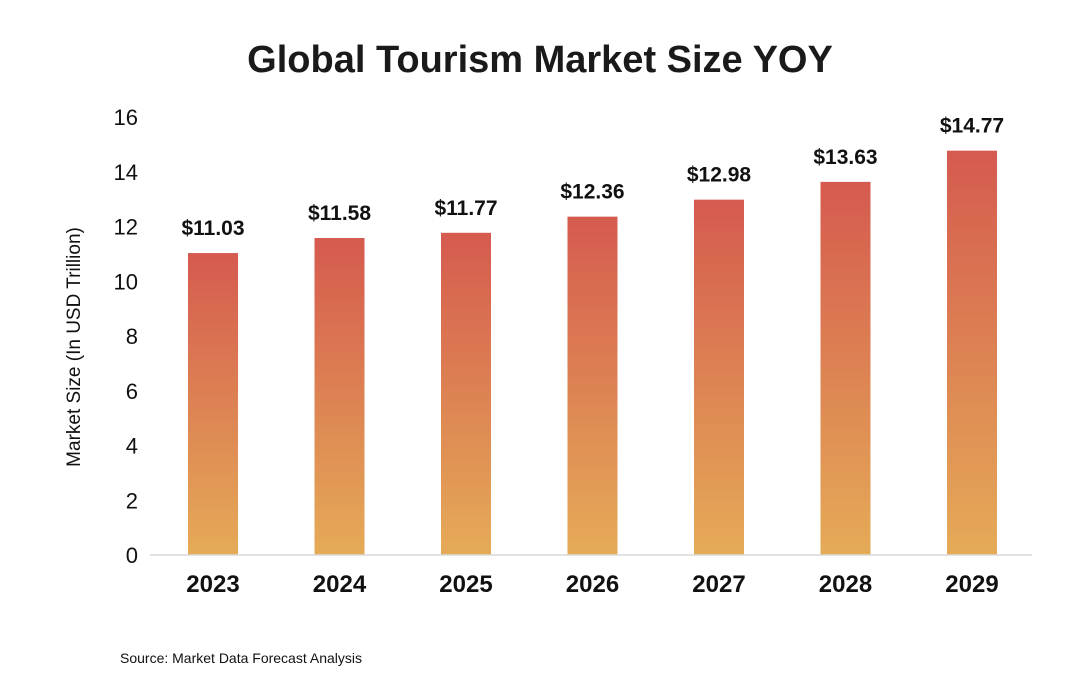 The image size is (1080, 700). I want to click on bar-2026, so click(592, 385).